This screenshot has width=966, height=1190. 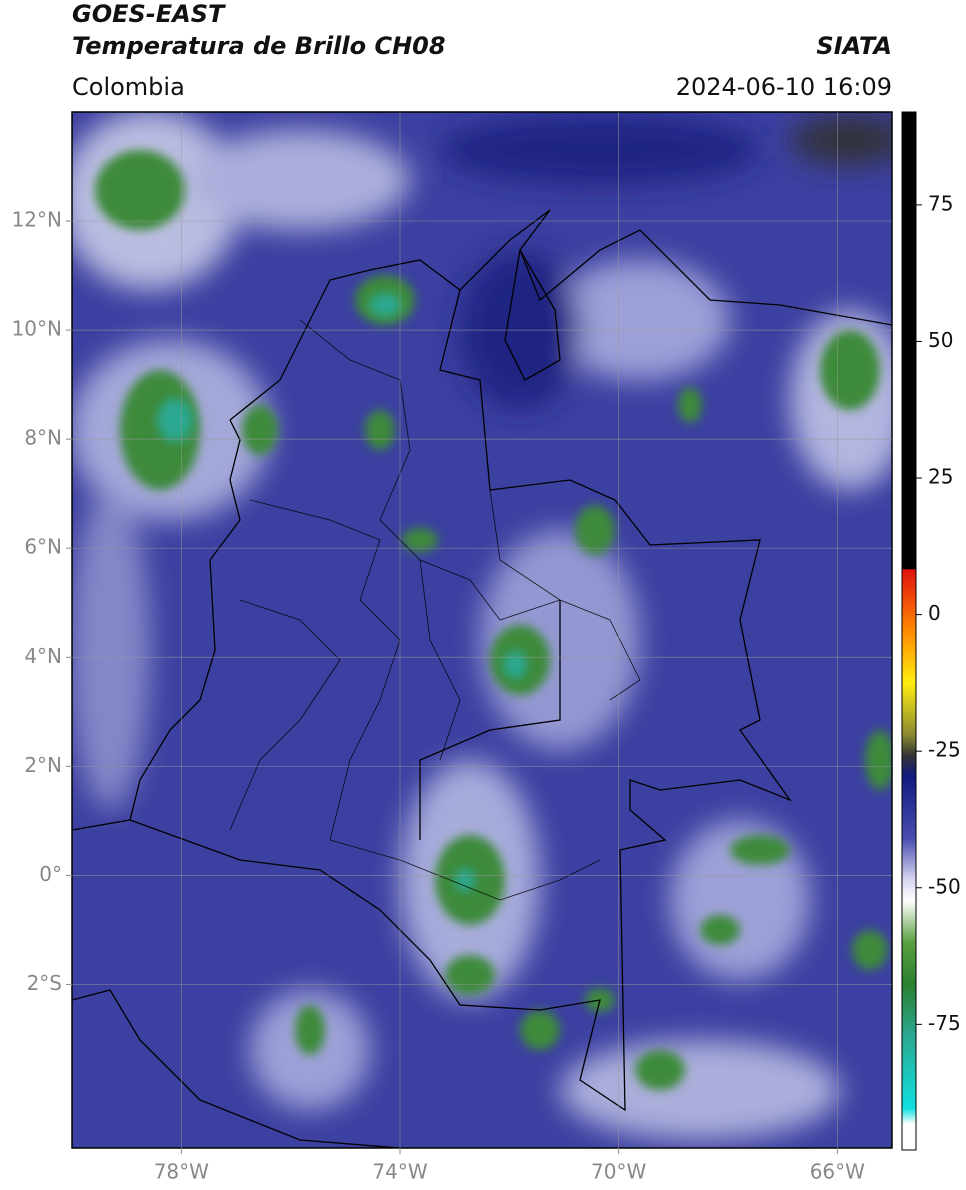 I want to click on y-tick-label: 0°, so click(x=50, y=874).